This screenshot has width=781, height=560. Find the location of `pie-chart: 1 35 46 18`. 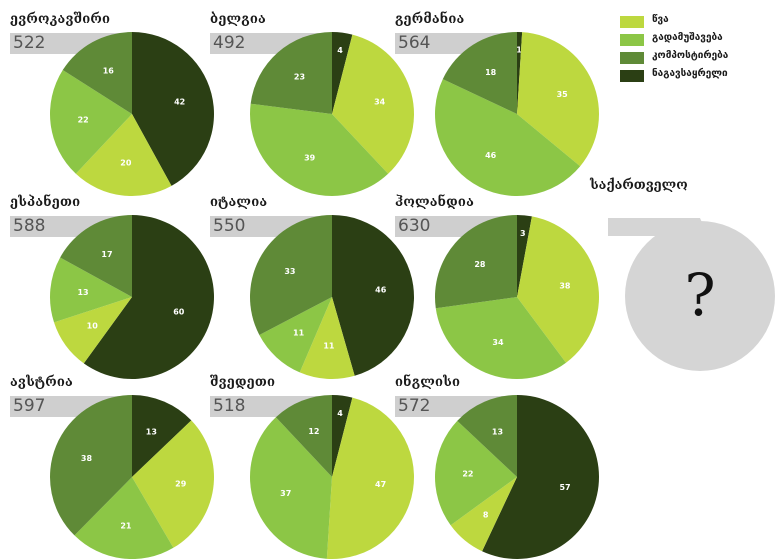

pie-chart: 1 35 46 18 is located at coordinates (517, 114).